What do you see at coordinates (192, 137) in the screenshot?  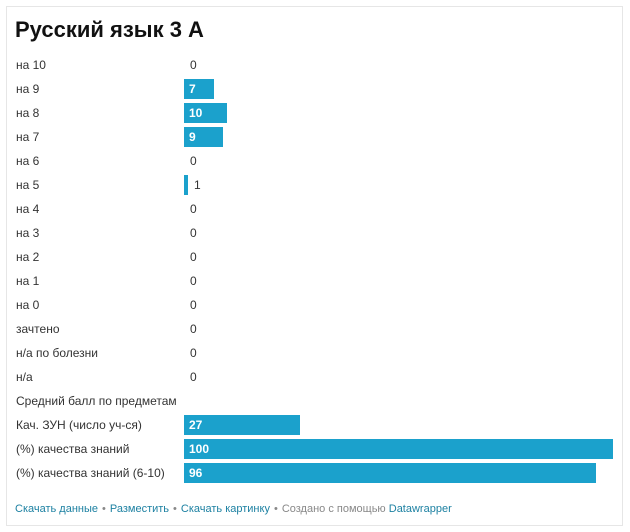 I see `value-label: 9` at bounding box center [192, 137].